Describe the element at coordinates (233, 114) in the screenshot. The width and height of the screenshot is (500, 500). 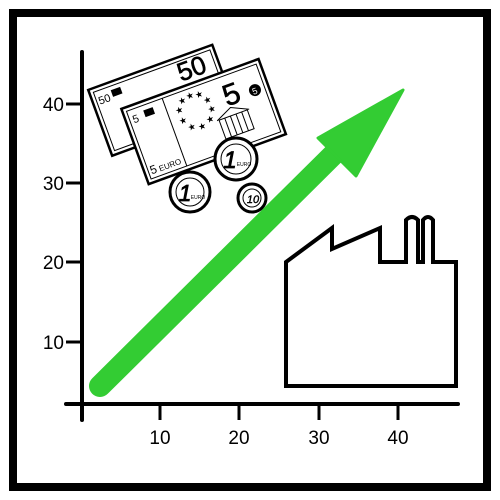
I see `note-building-roof` at that location.